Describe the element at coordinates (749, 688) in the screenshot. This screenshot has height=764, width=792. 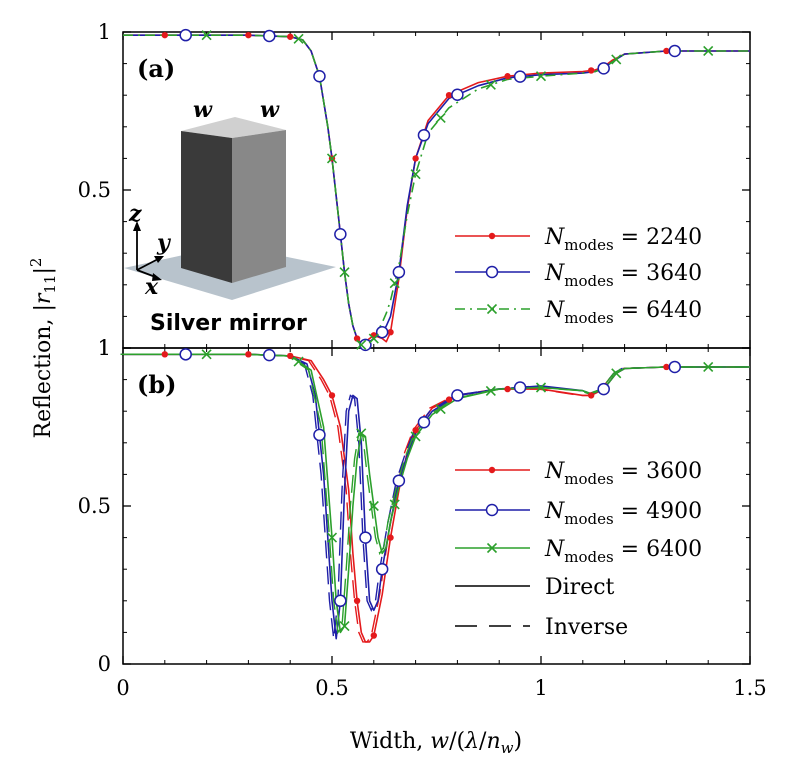
I see `x-tick-label-3: 1.5` at that location.